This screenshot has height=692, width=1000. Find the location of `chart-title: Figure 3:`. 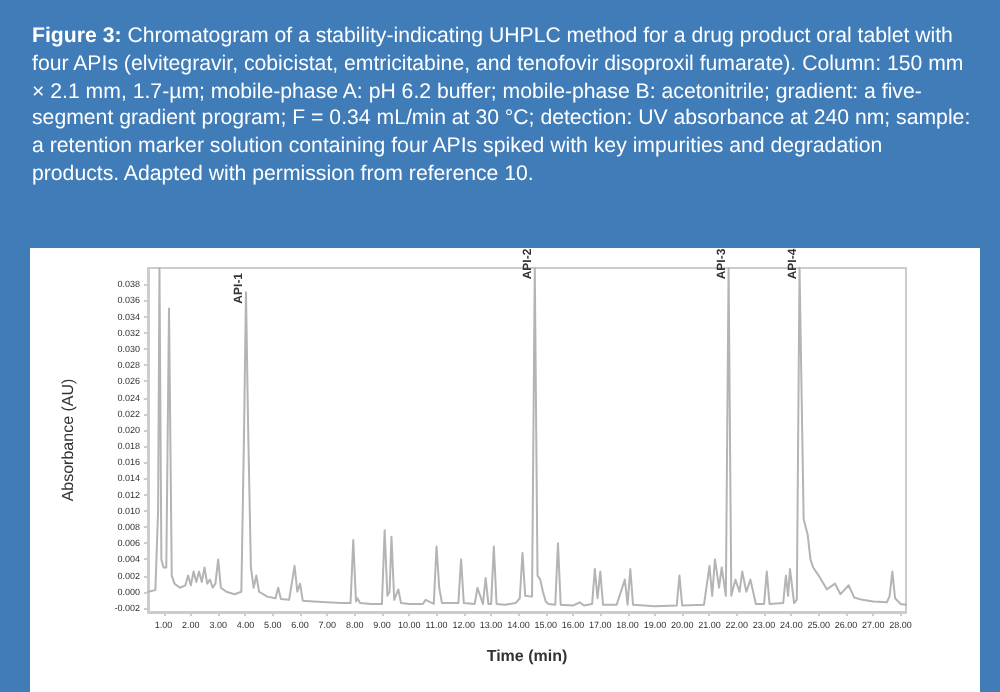

chart-title: Figure 3: is located at coordinates (77, 36).